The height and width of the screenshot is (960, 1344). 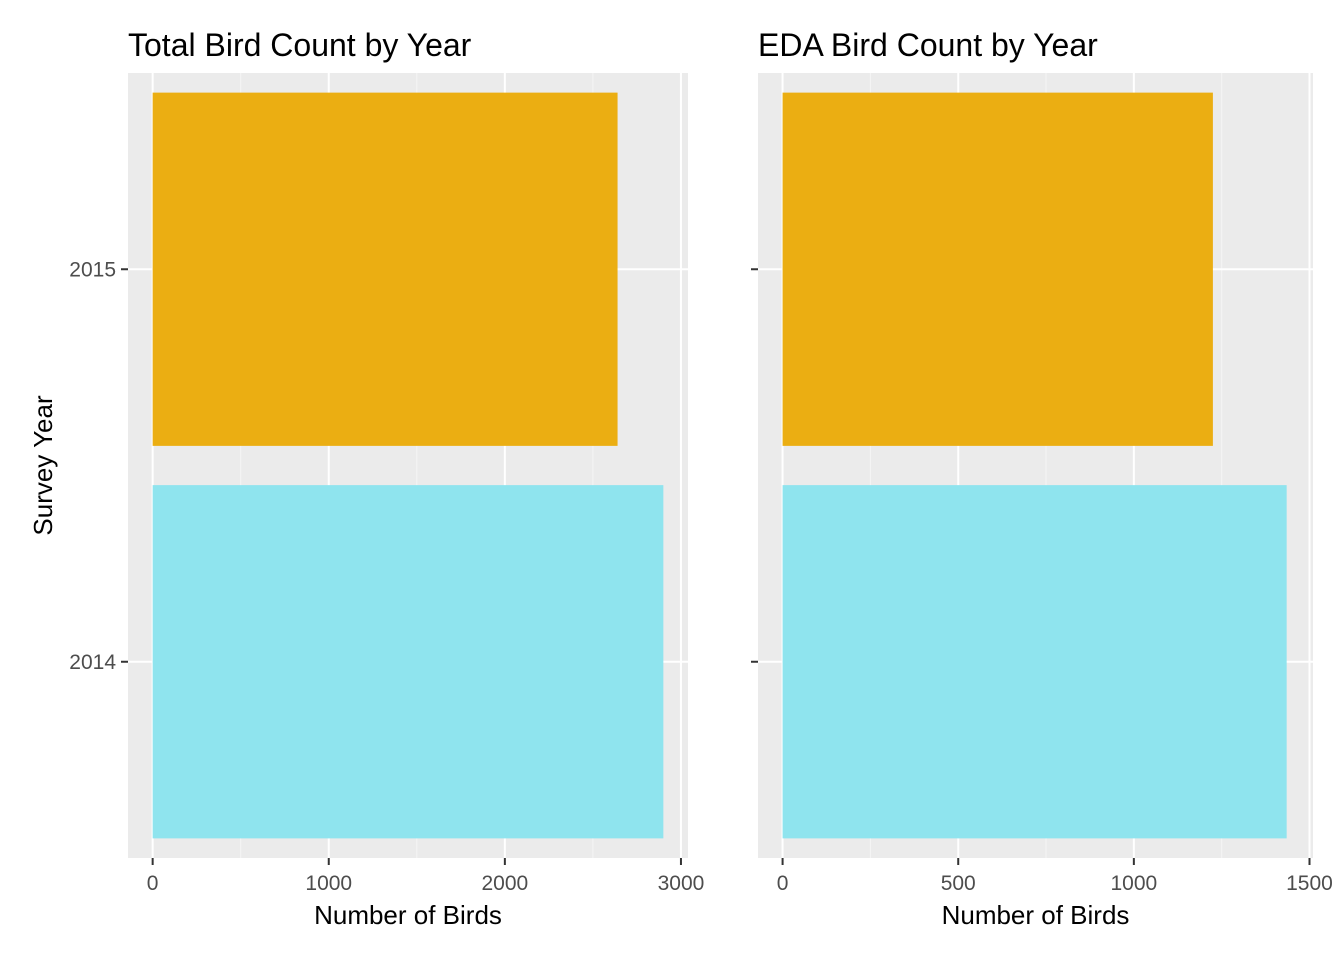 I want to click on x-tick-label: 2000, so click(x=504, y=883).